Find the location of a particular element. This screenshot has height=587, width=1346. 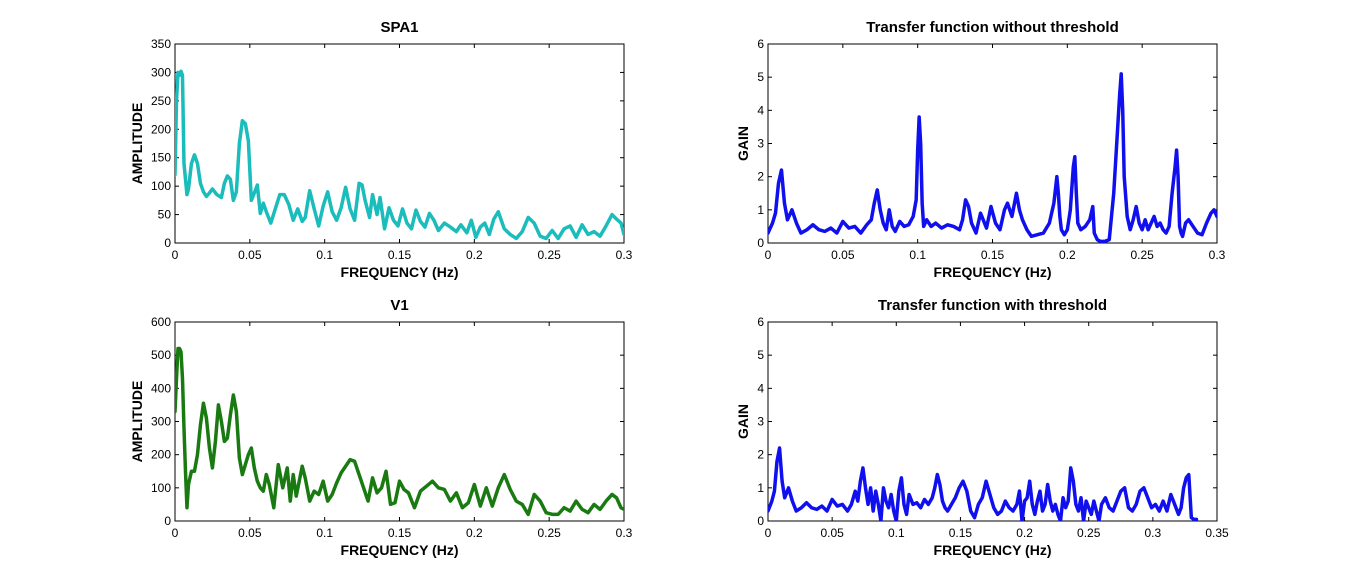

chart-title: Transfer function with threshold is located at coordinates (992, 305).